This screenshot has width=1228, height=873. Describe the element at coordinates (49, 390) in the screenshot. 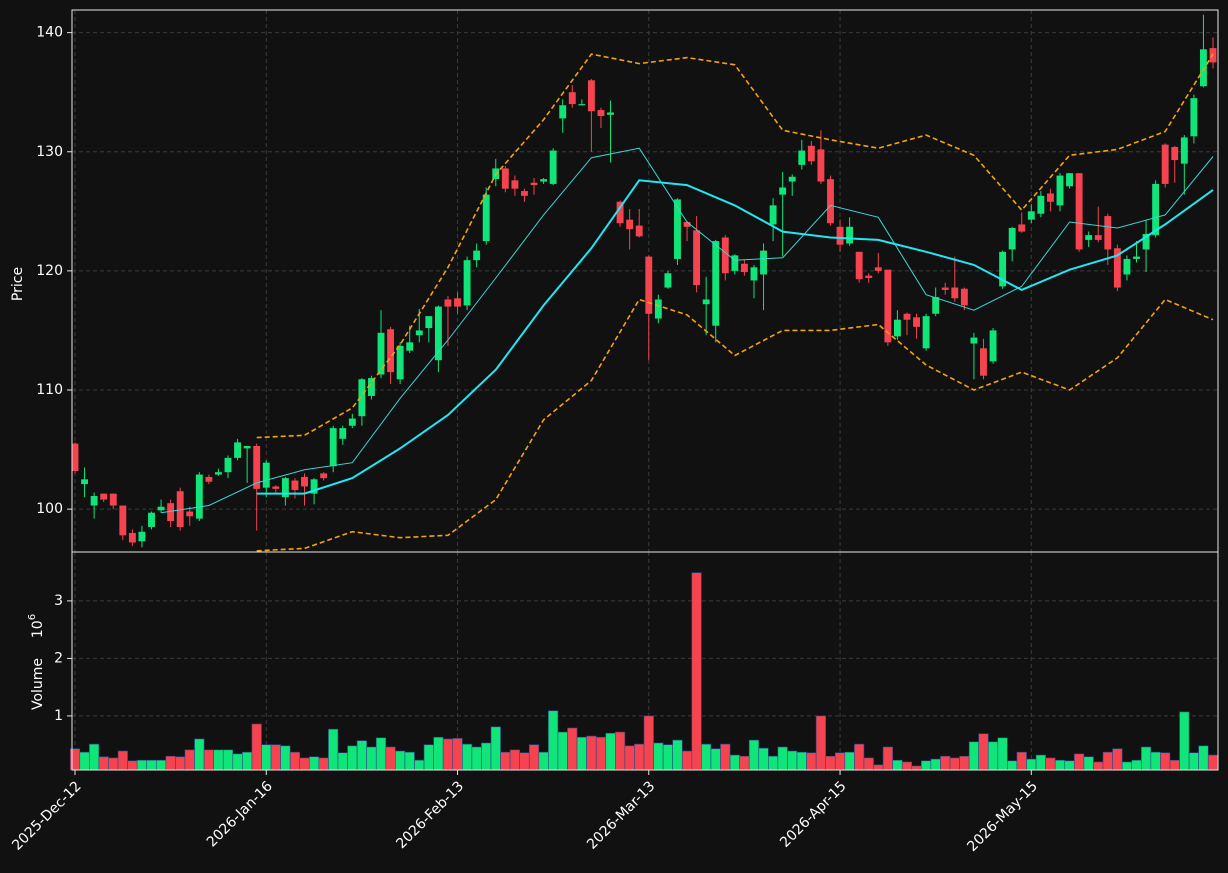

I see `y-tick-label: 110` at that location.